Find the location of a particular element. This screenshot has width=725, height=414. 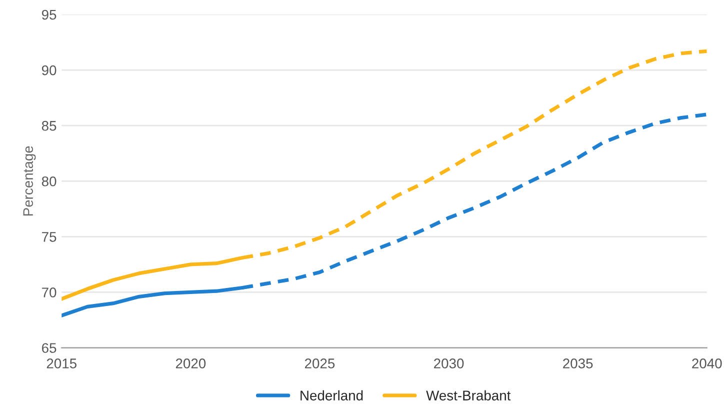

x-tick-label: 2040 is located at coordinates (707, 363).